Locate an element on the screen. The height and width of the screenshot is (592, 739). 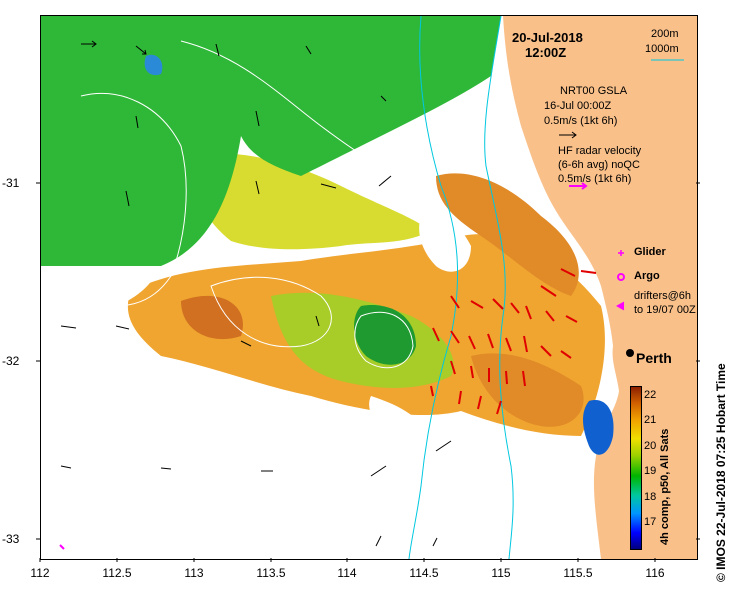
drifter-marker is located at coordinates (620, 306).